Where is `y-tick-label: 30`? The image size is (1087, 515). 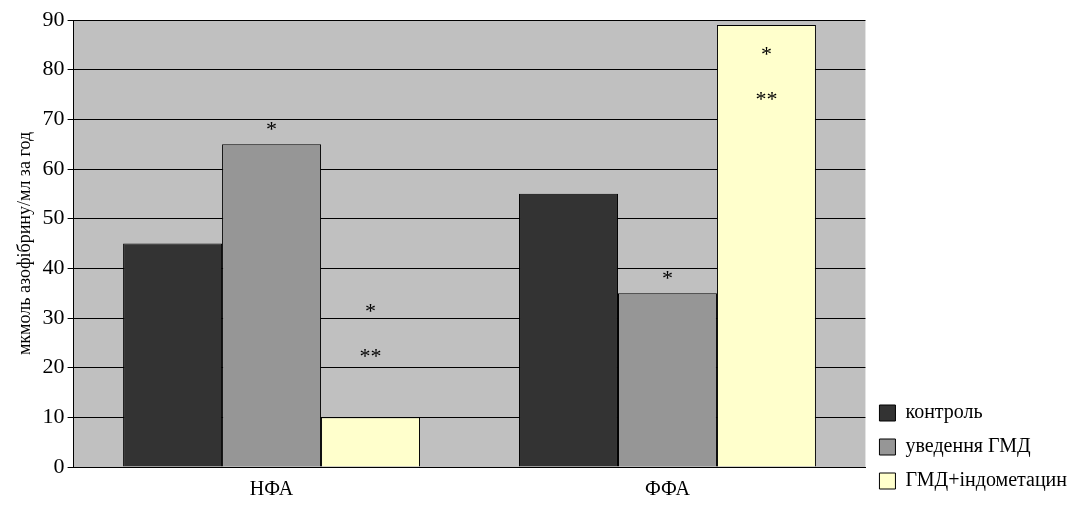 y-tick-label: 30 is located at coordinates (53, 316).